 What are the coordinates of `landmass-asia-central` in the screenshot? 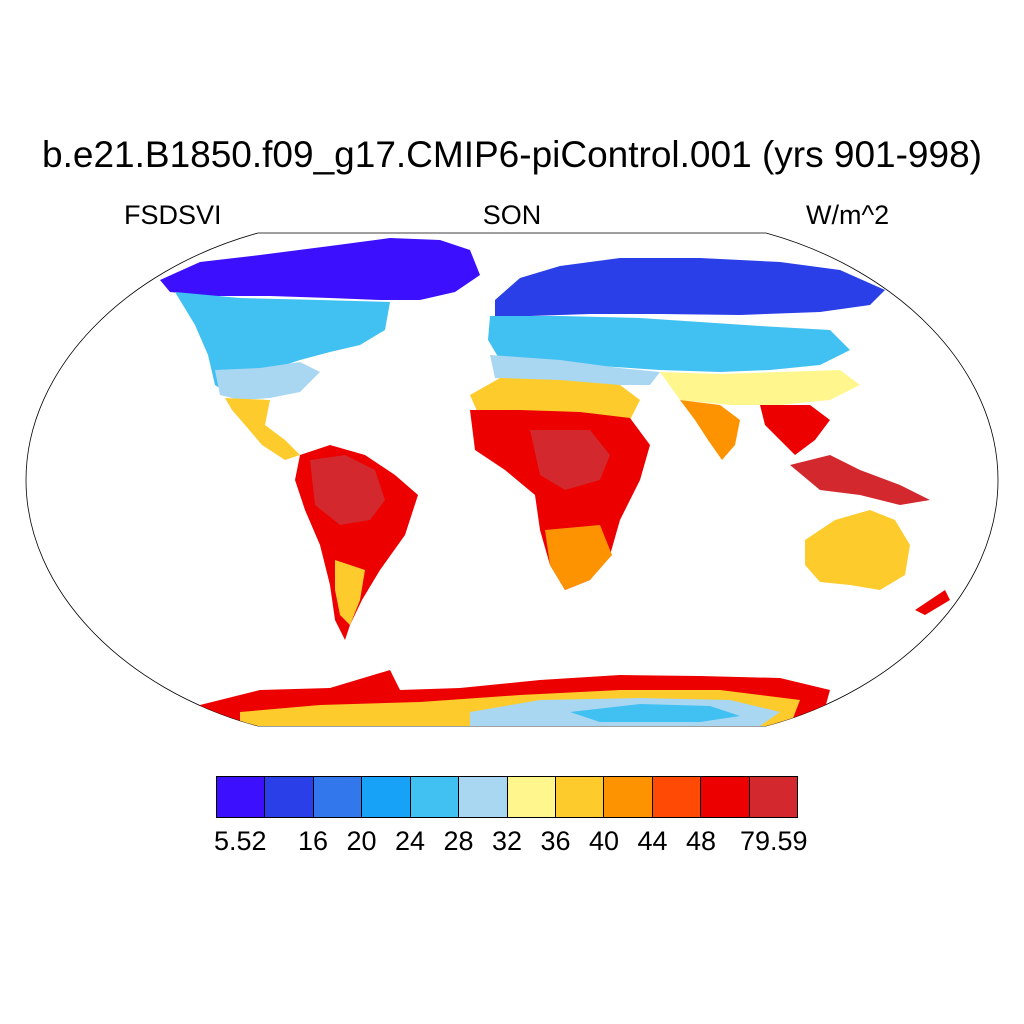 It's located at (760, 387).